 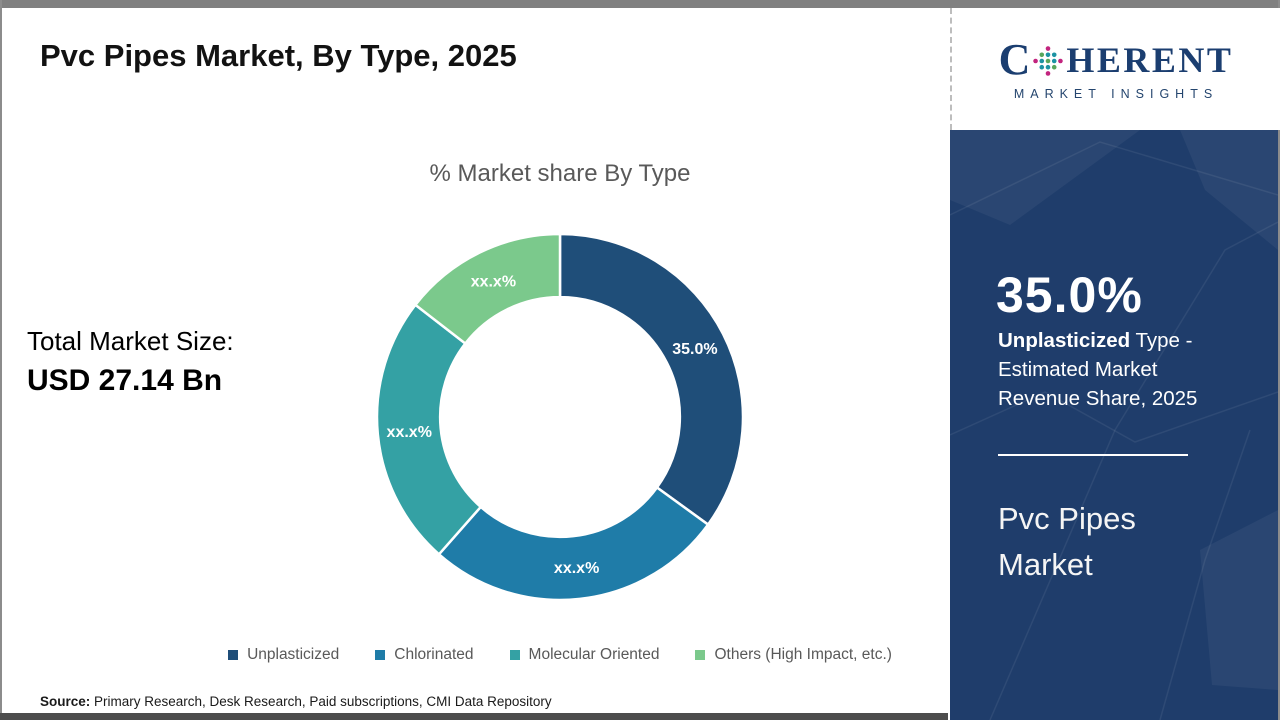 I want to click on brand-logo: C HERENT MARKET INSIGHTS, so click(x=1115, y=69).